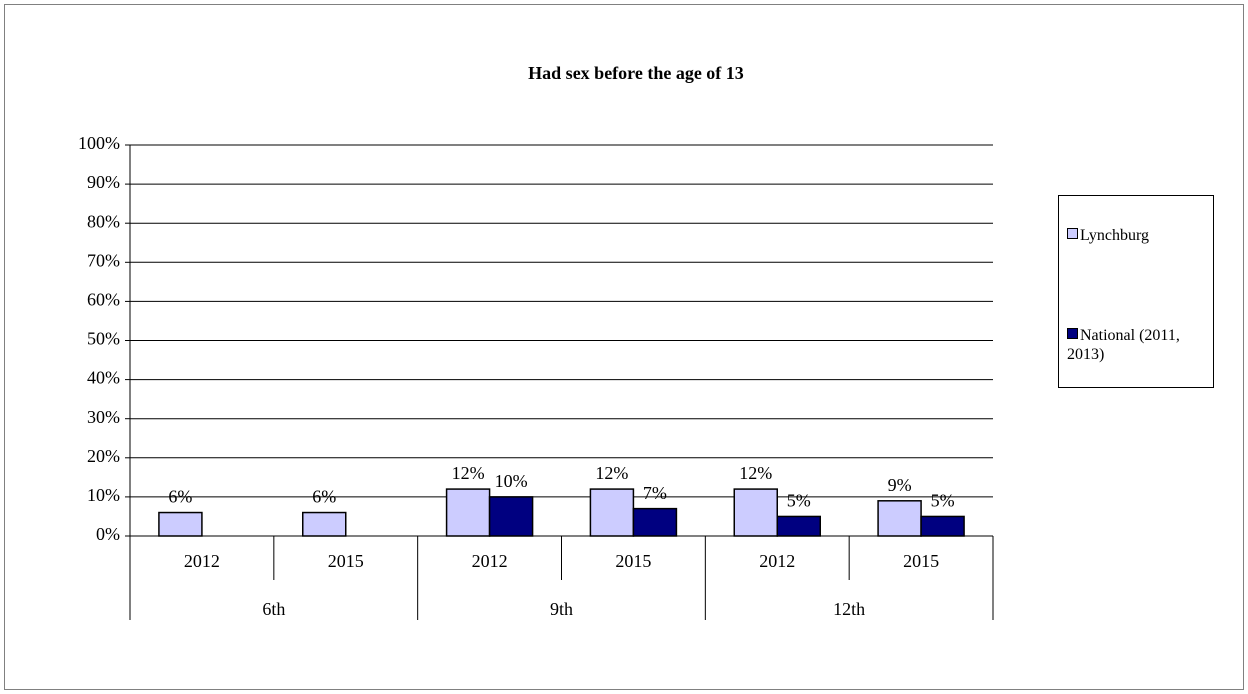  What do you see at coordinates (108, 534) in the screenshot?
I see `y-tick-label: 0%` at bounding box center [108, 534].